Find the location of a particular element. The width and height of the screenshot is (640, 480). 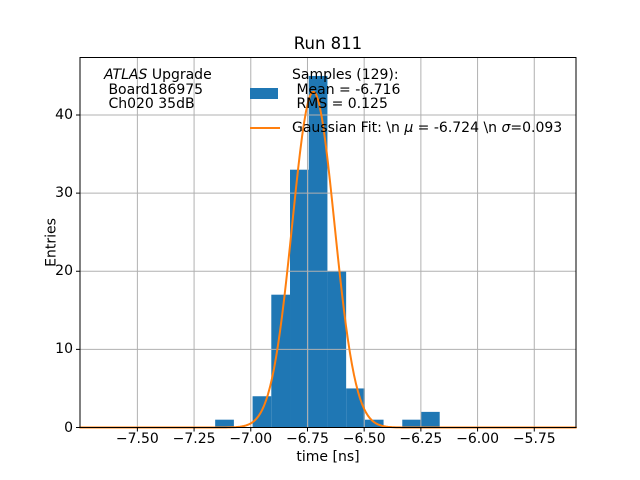

legend-gaussian-label: Gaussian Fit: \n μ = -6.724 \n σ=0.093 is located at coordinates (427, 128).